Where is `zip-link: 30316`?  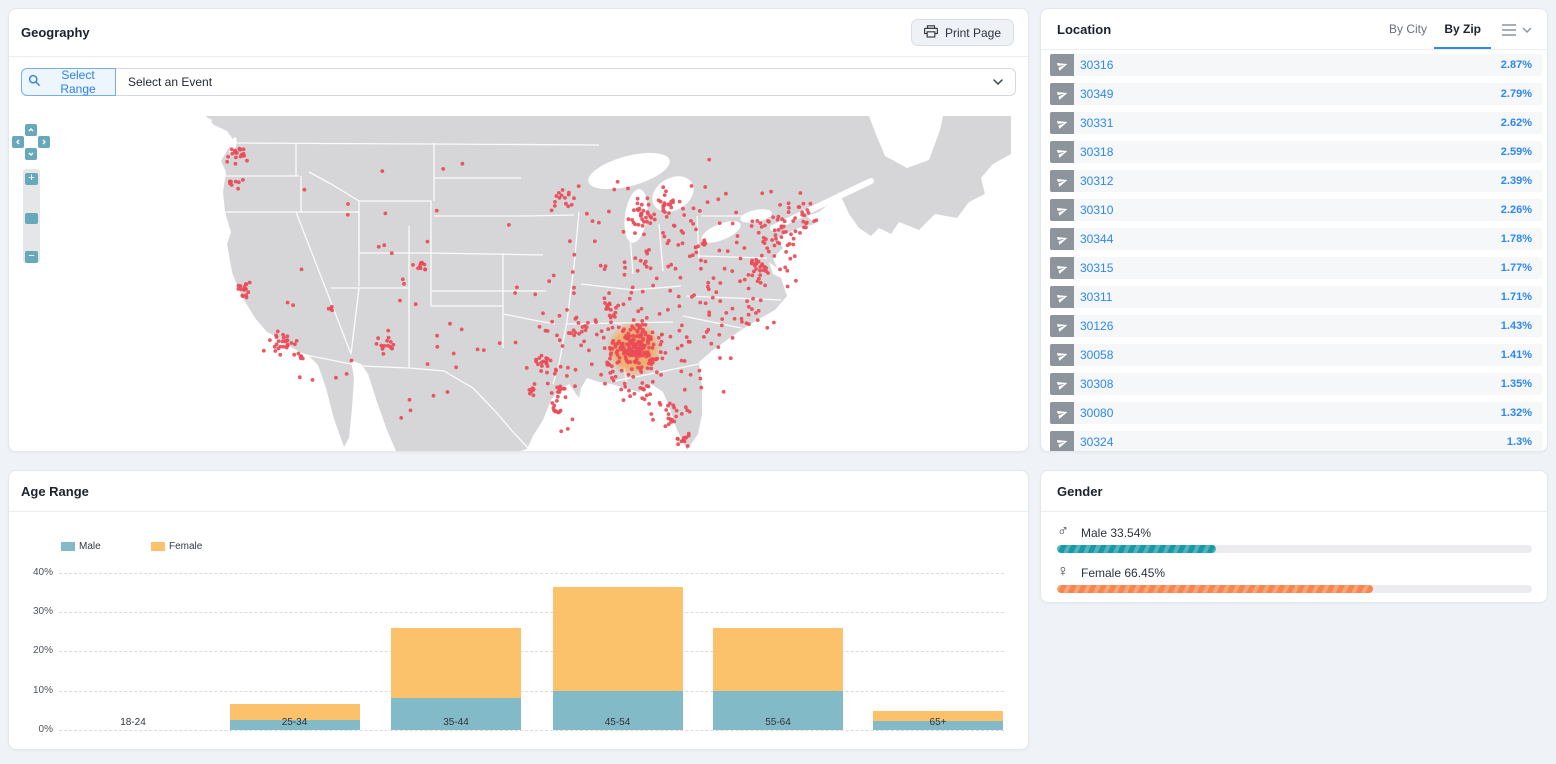 zip-link: 30316 is located at coordinates (1097, 65).